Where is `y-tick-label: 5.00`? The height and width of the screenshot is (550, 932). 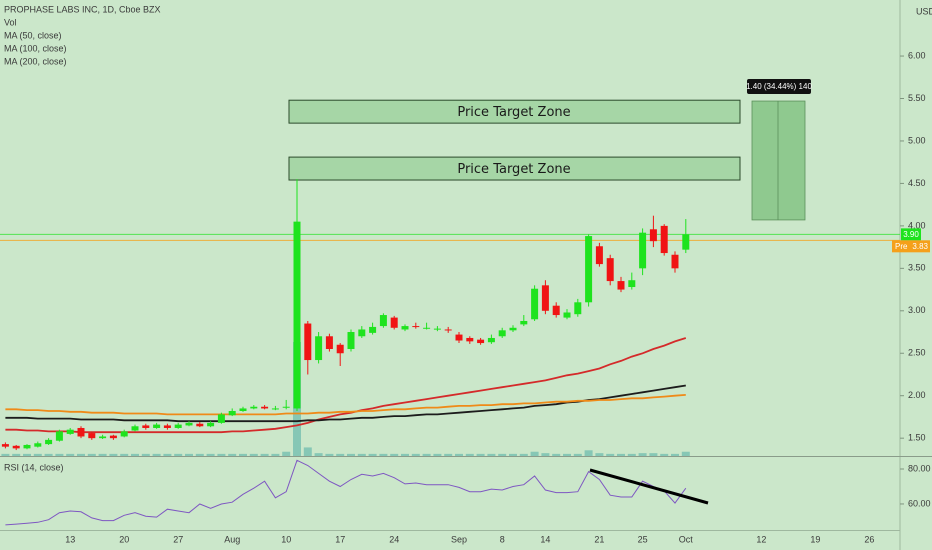 y-tick-label: 5.00 is located at coordinates (917, 140).